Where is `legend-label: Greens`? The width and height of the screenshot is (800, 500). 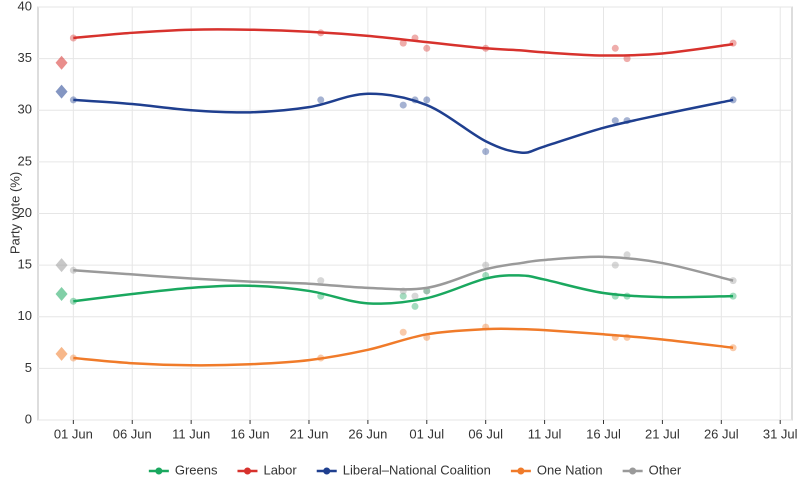
legend-label: Greens is located at coordinates (196, 469).